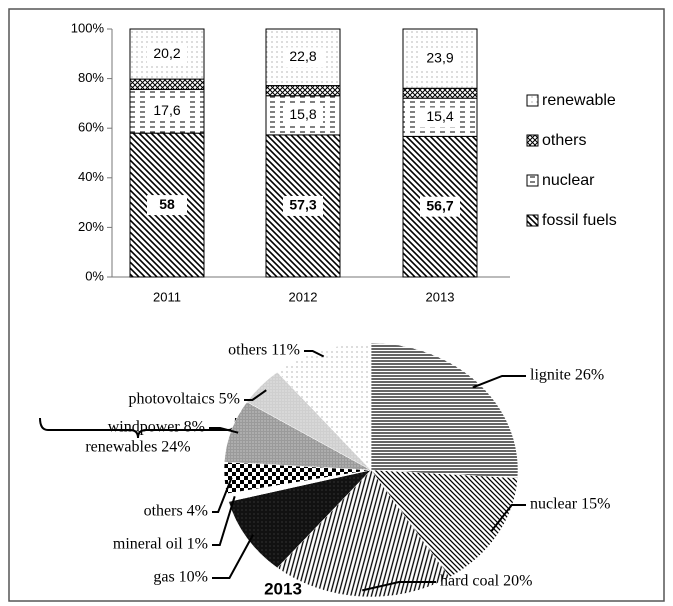 This screenshot has height=606, width=673. I want to click on legend-label: fossil fuels, so click(579, 220).